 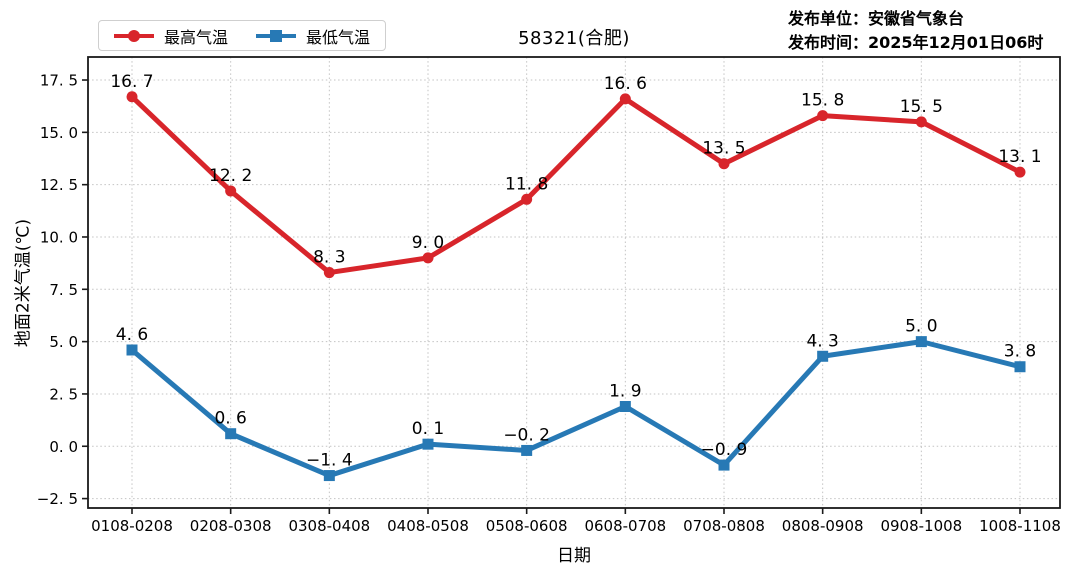 What do you see at coordinates (527, 526) in the screenshot?
I see `x-tick-label: 0508-0608` at bounding box center [527, 526].